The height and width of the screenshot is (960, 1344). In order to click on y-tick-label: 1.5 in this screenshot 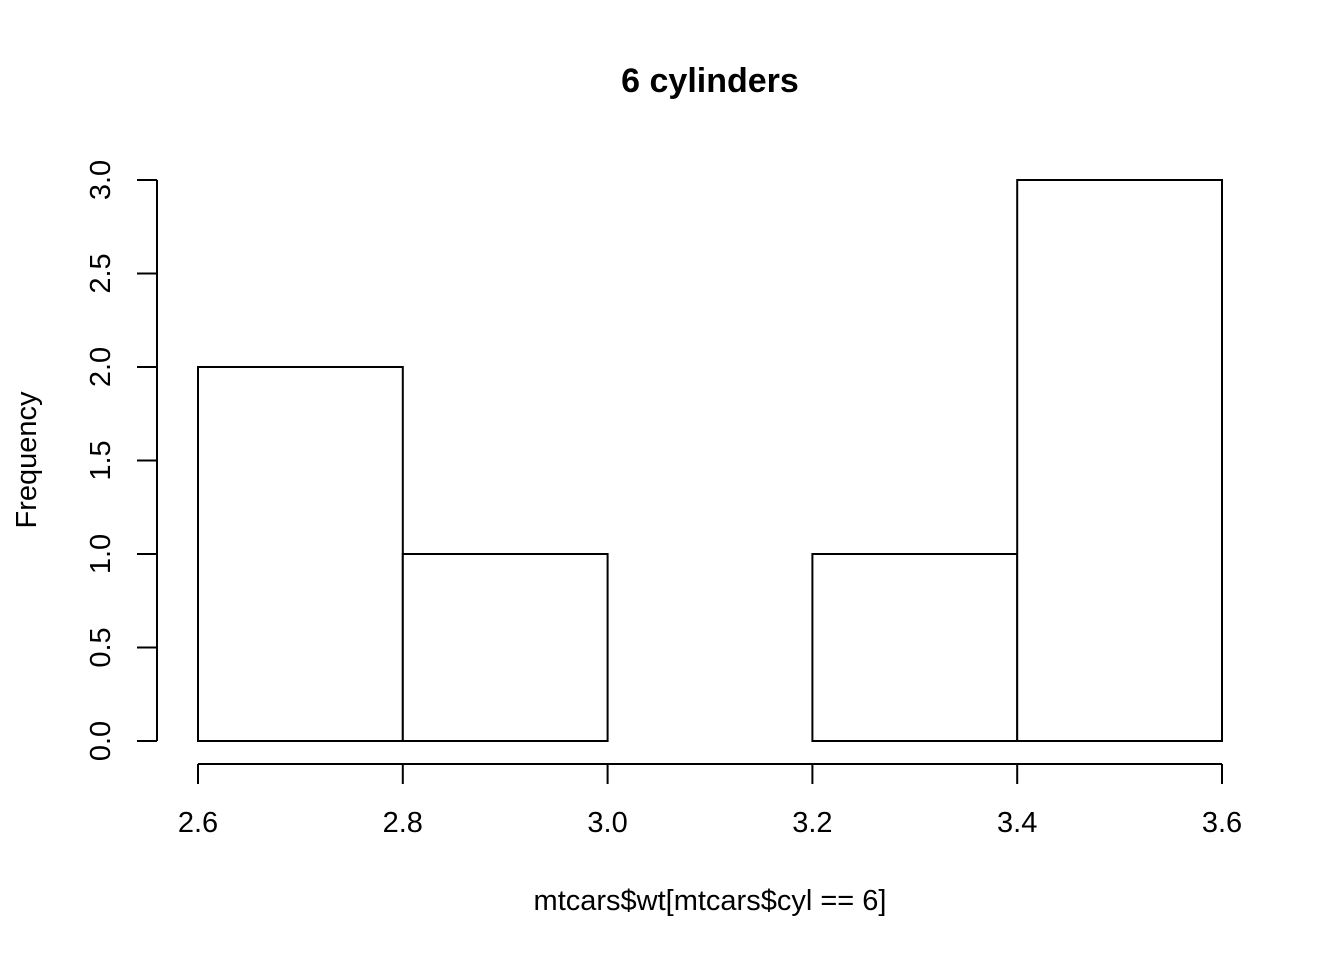, I will do `click(101, 460)`.